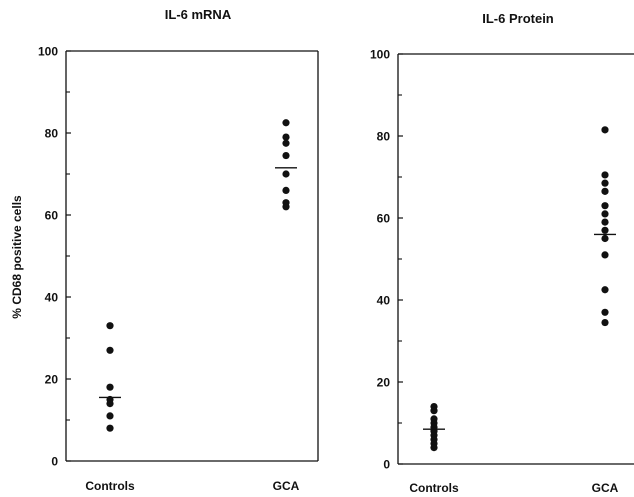 This screenshot has width=634, height=497. I want to click on chart-title: IL-6 Protein, so click(518, 18).